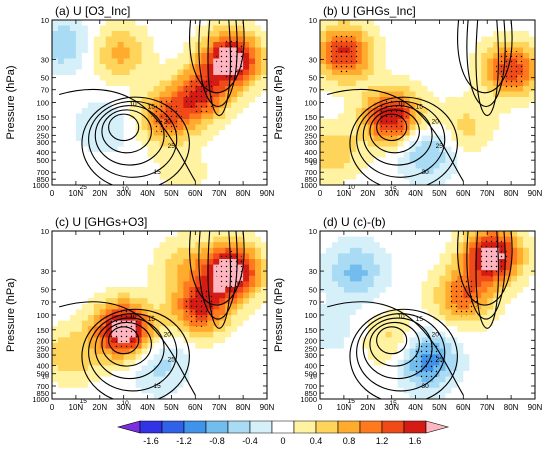  I want to click on colorbar-tick-label: -0.4, so click(250, 441).